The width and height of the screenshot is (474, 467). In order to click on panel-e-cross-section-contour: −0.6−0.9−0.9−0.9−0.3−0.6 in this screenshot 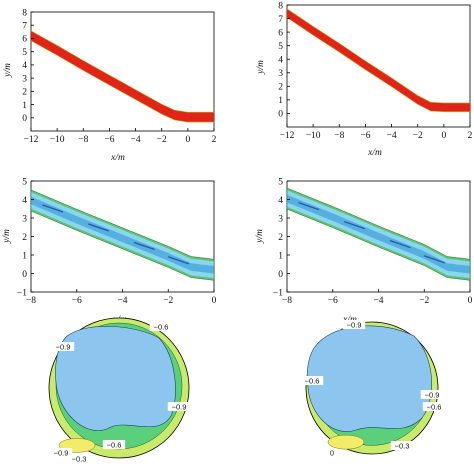, I will do `click(119, 390)`.